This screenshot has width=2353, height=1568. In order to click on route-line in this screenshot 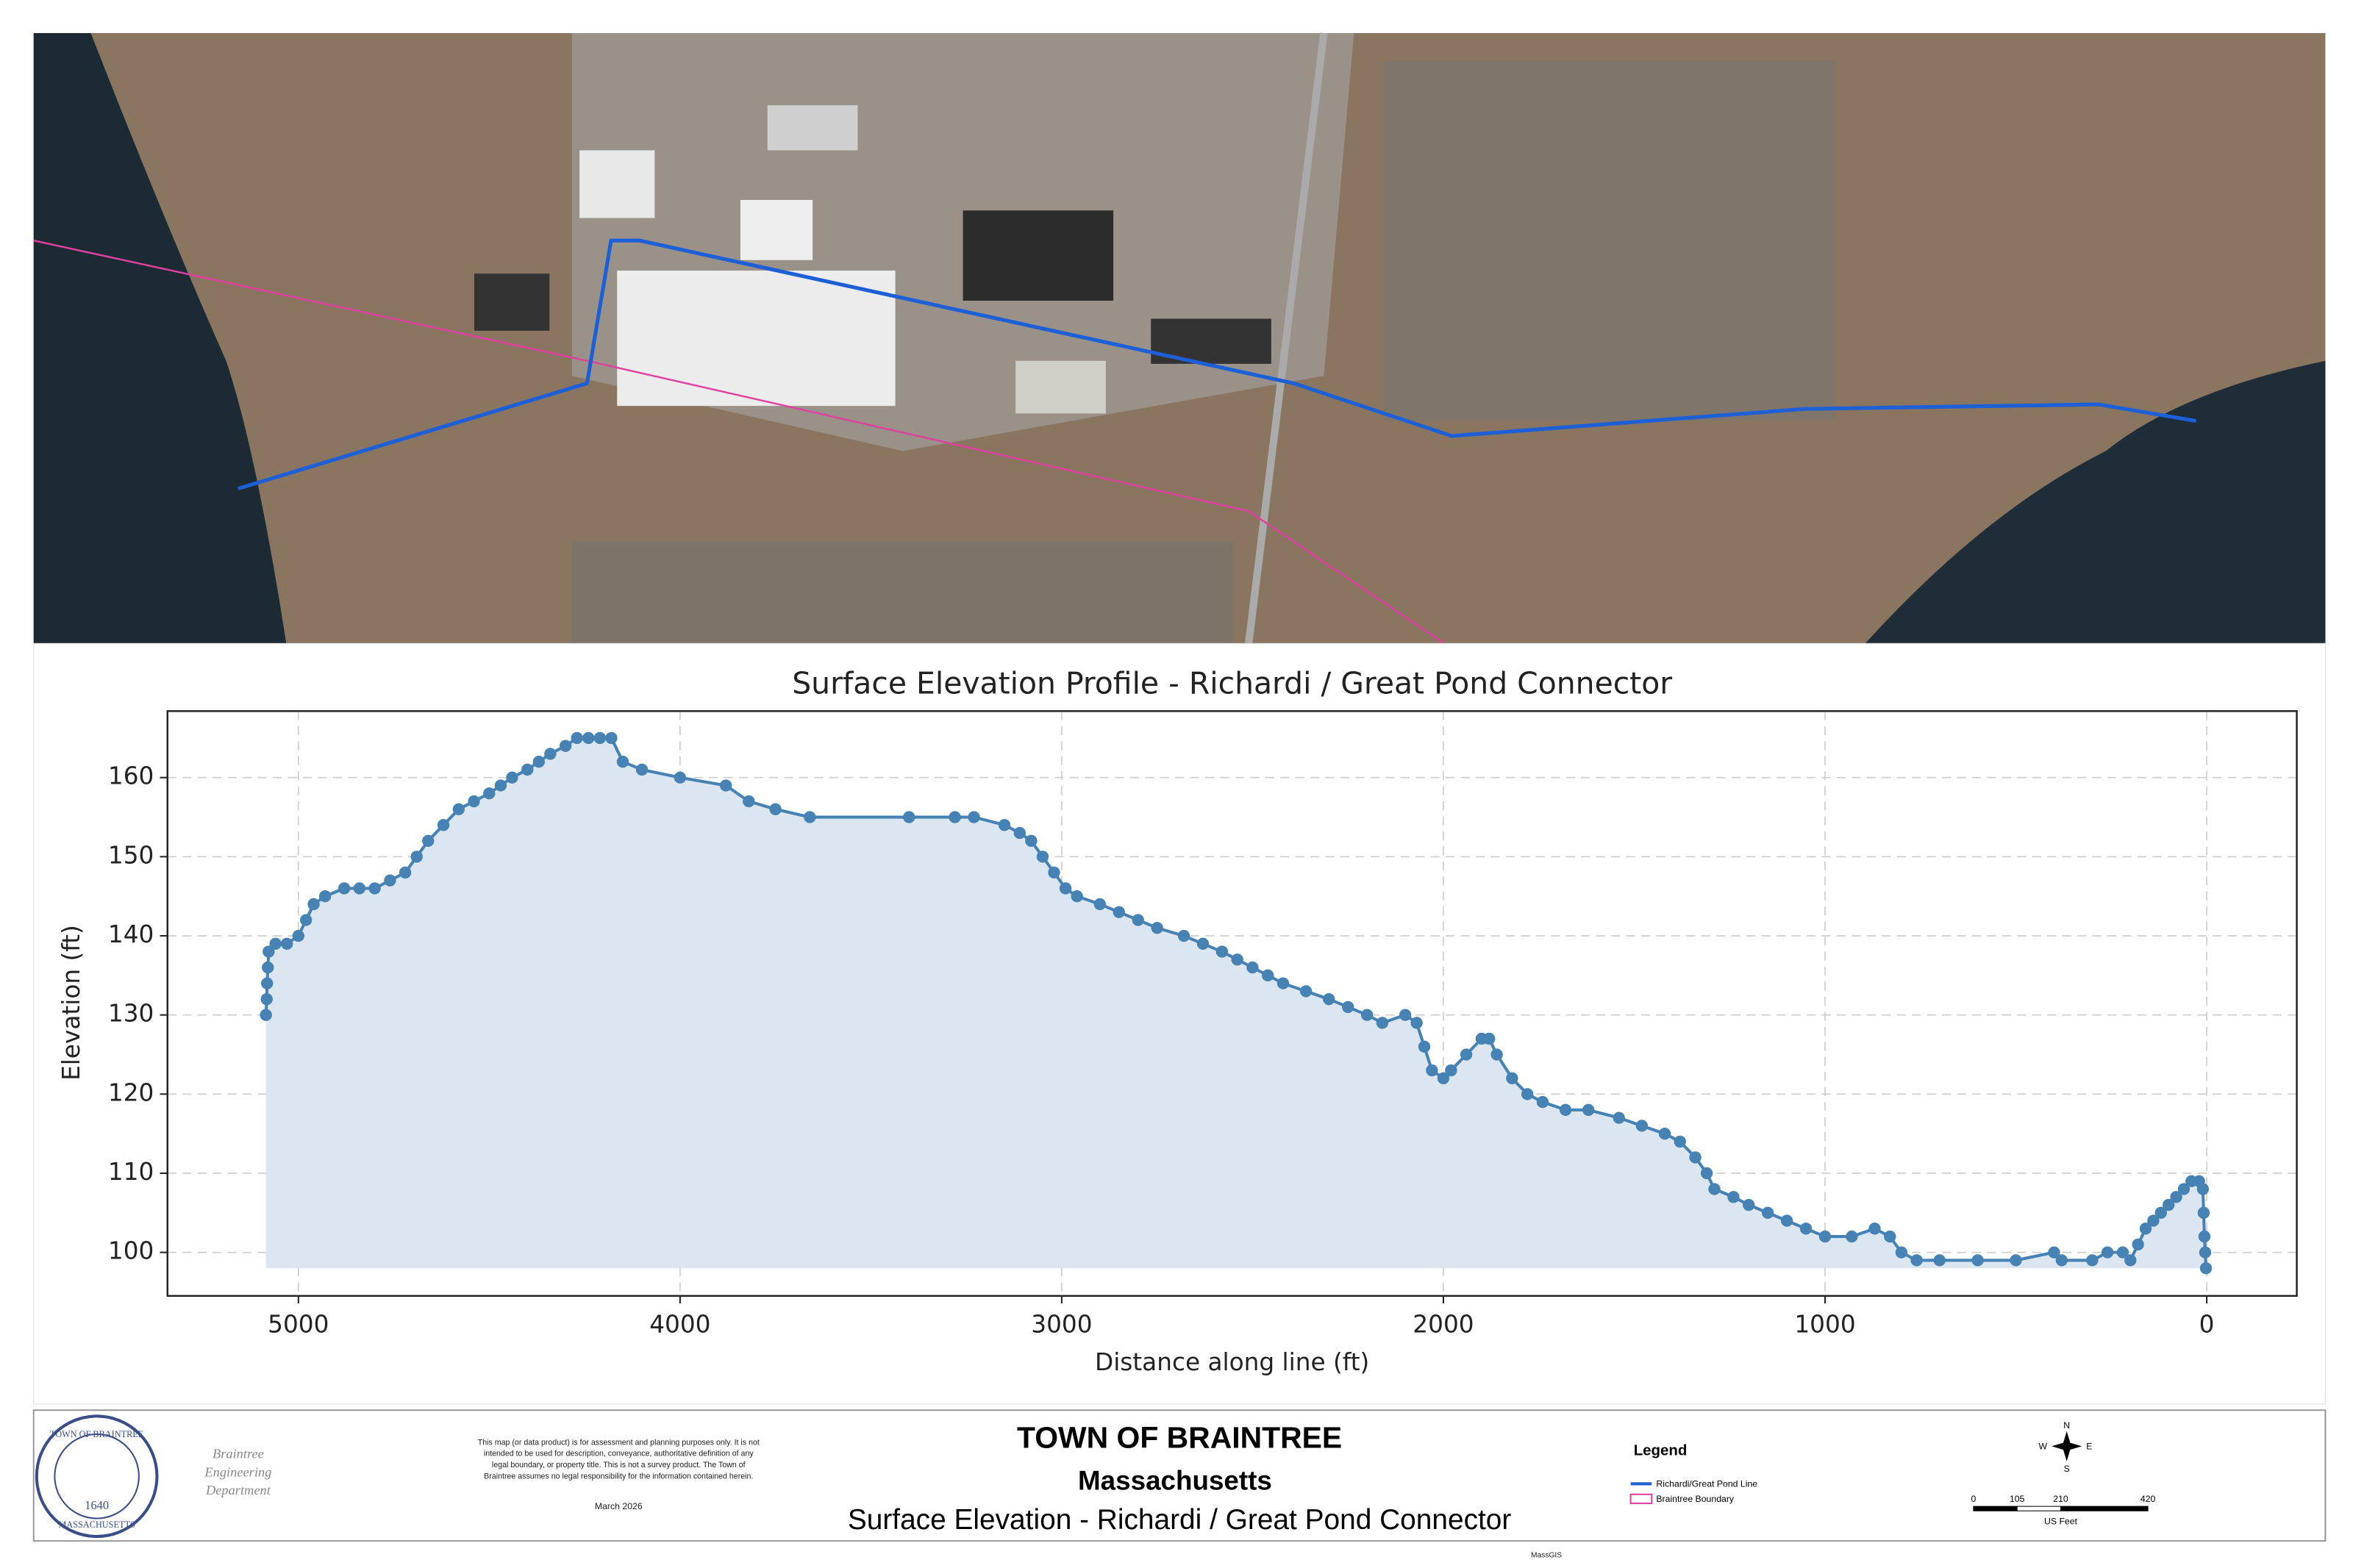, I will do `click(1217, 364)`.